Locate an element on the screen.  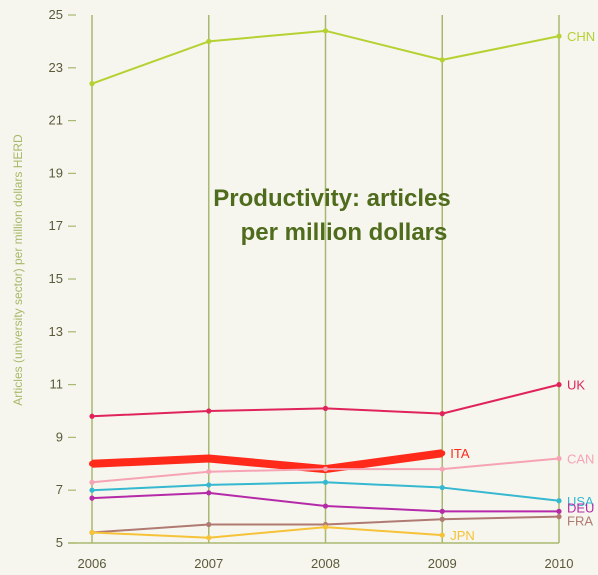
y-tick-label: 11 is located at coordinates (57, 384).